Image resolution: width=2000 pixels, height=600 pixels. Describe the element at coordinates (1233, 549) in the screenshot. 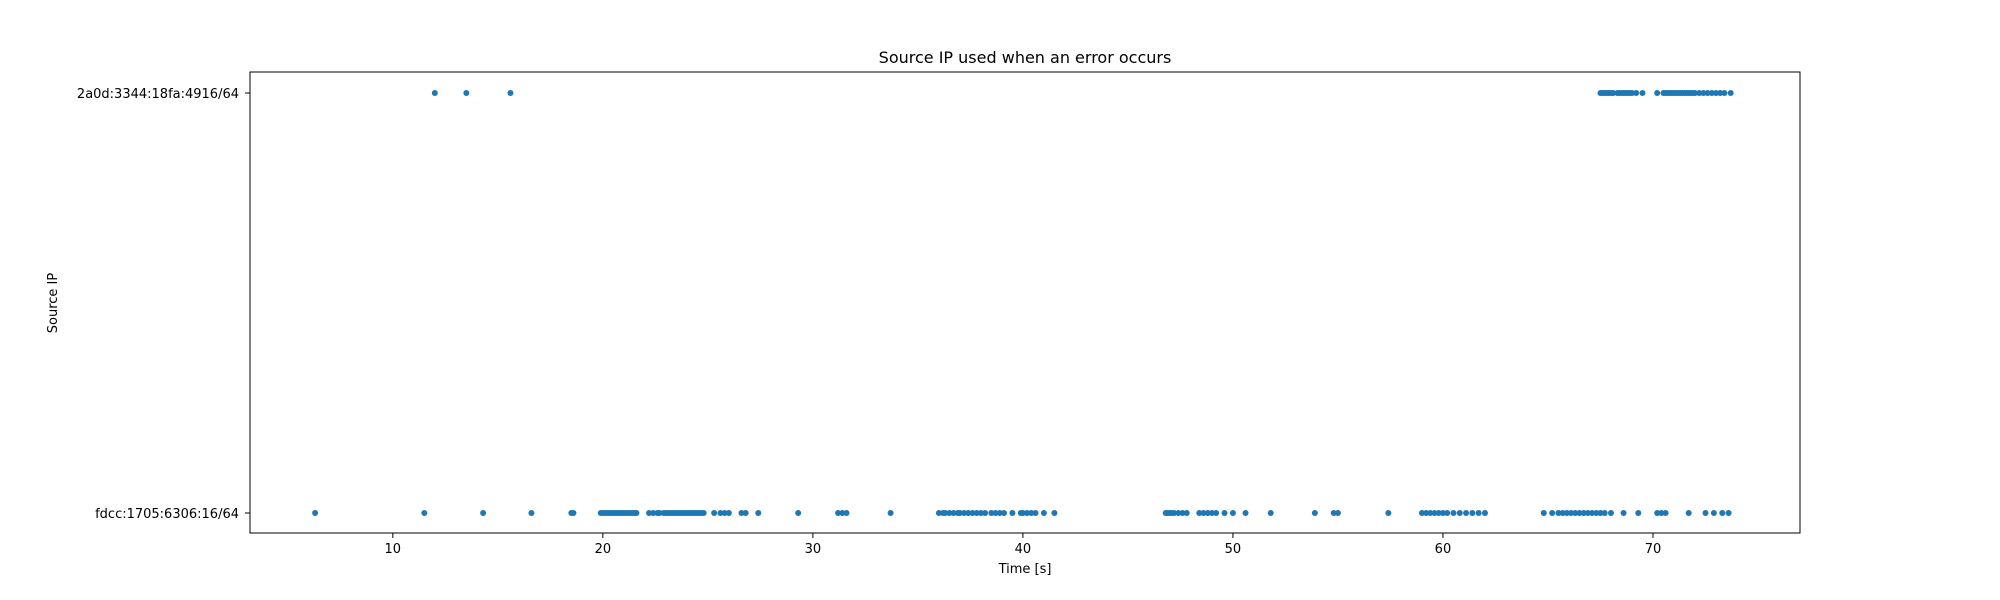

I see `x-tick-label: 50` at that location.